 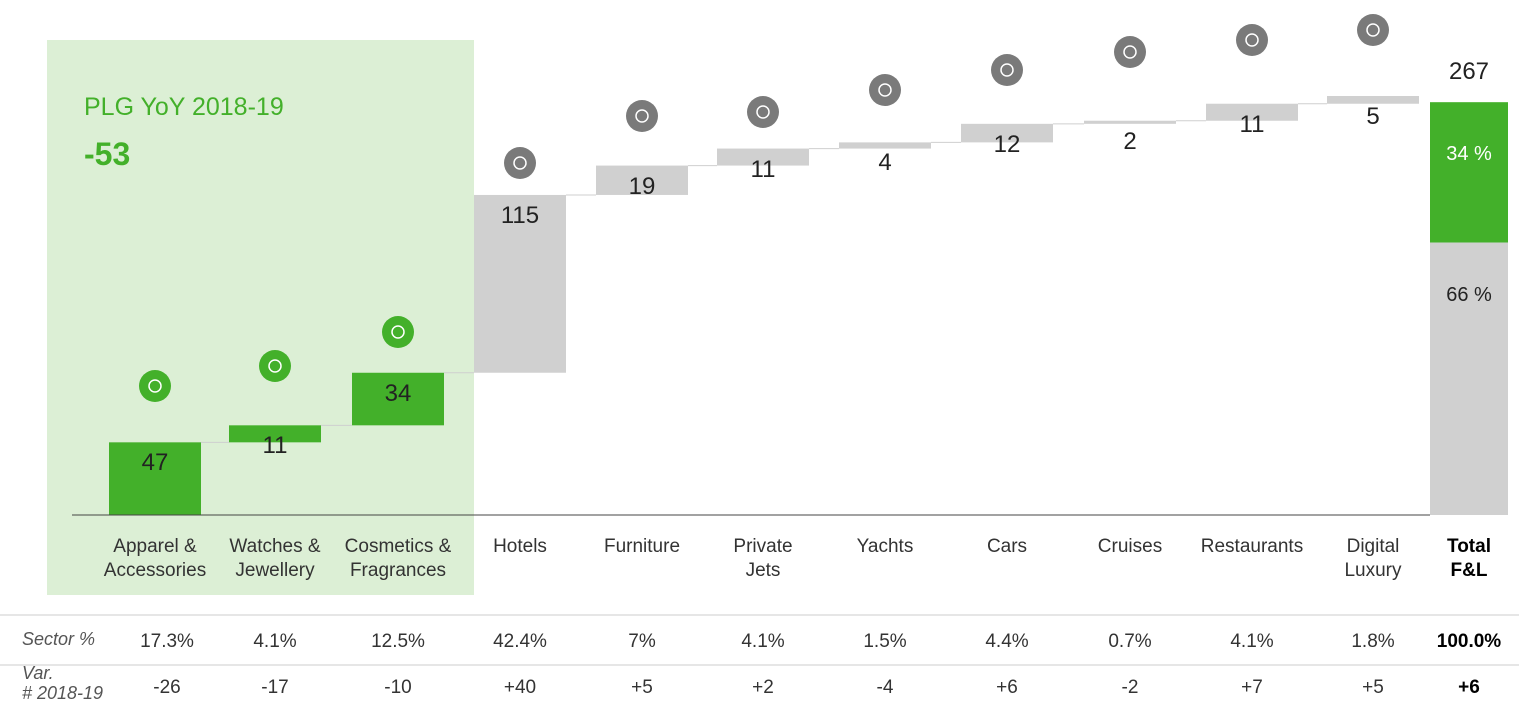 I want to click on total-share-label: 66 %, so click(x=1469, y=294).